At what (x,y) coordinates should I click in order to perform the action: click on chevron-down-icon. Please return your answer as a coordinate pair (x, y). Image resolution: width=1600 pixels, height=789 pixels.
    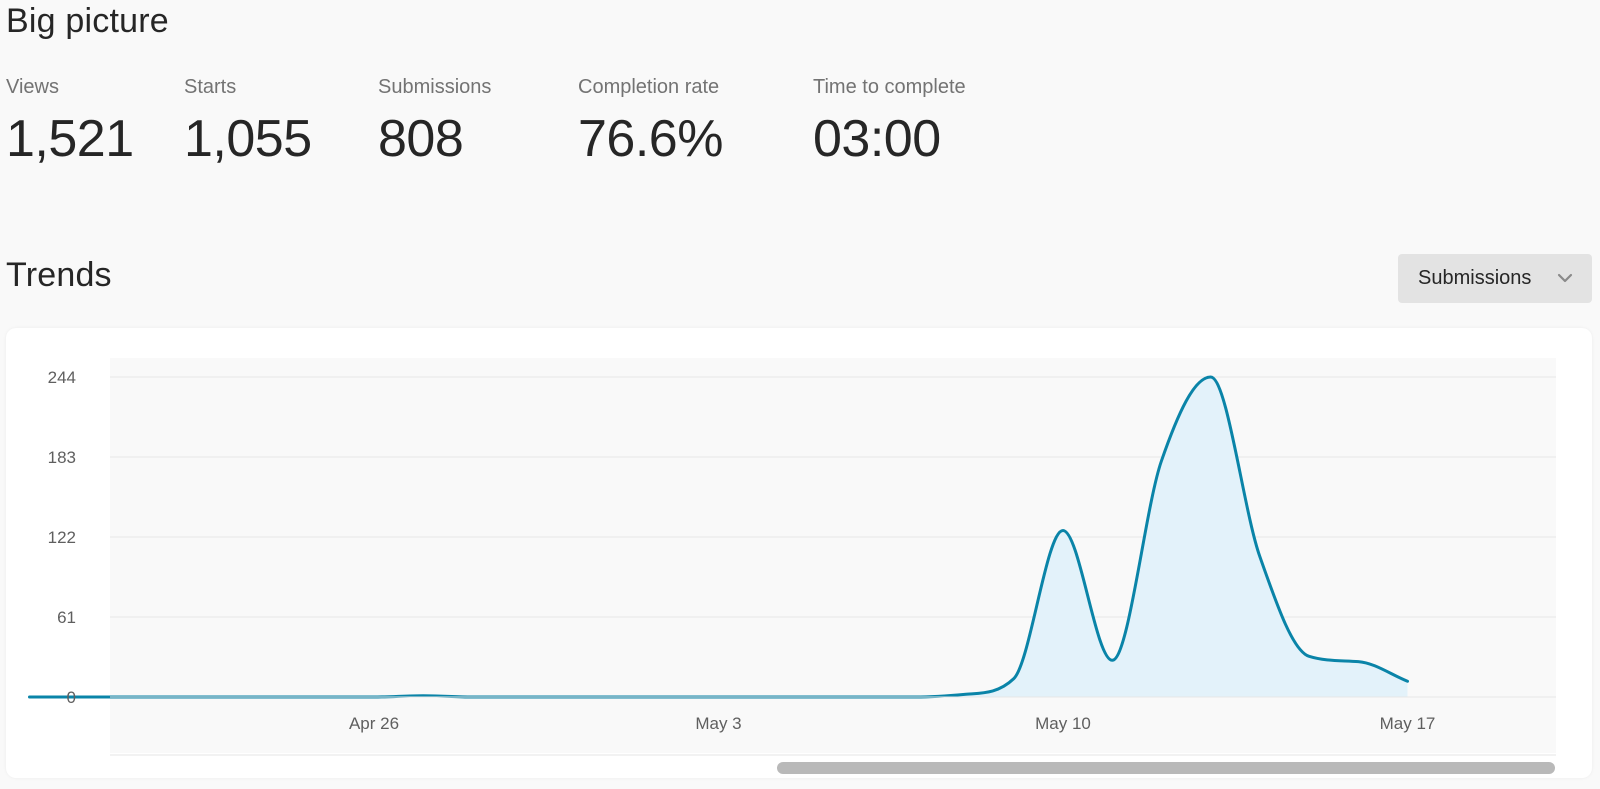
    Looking at the image, I should click on (1565, 278).